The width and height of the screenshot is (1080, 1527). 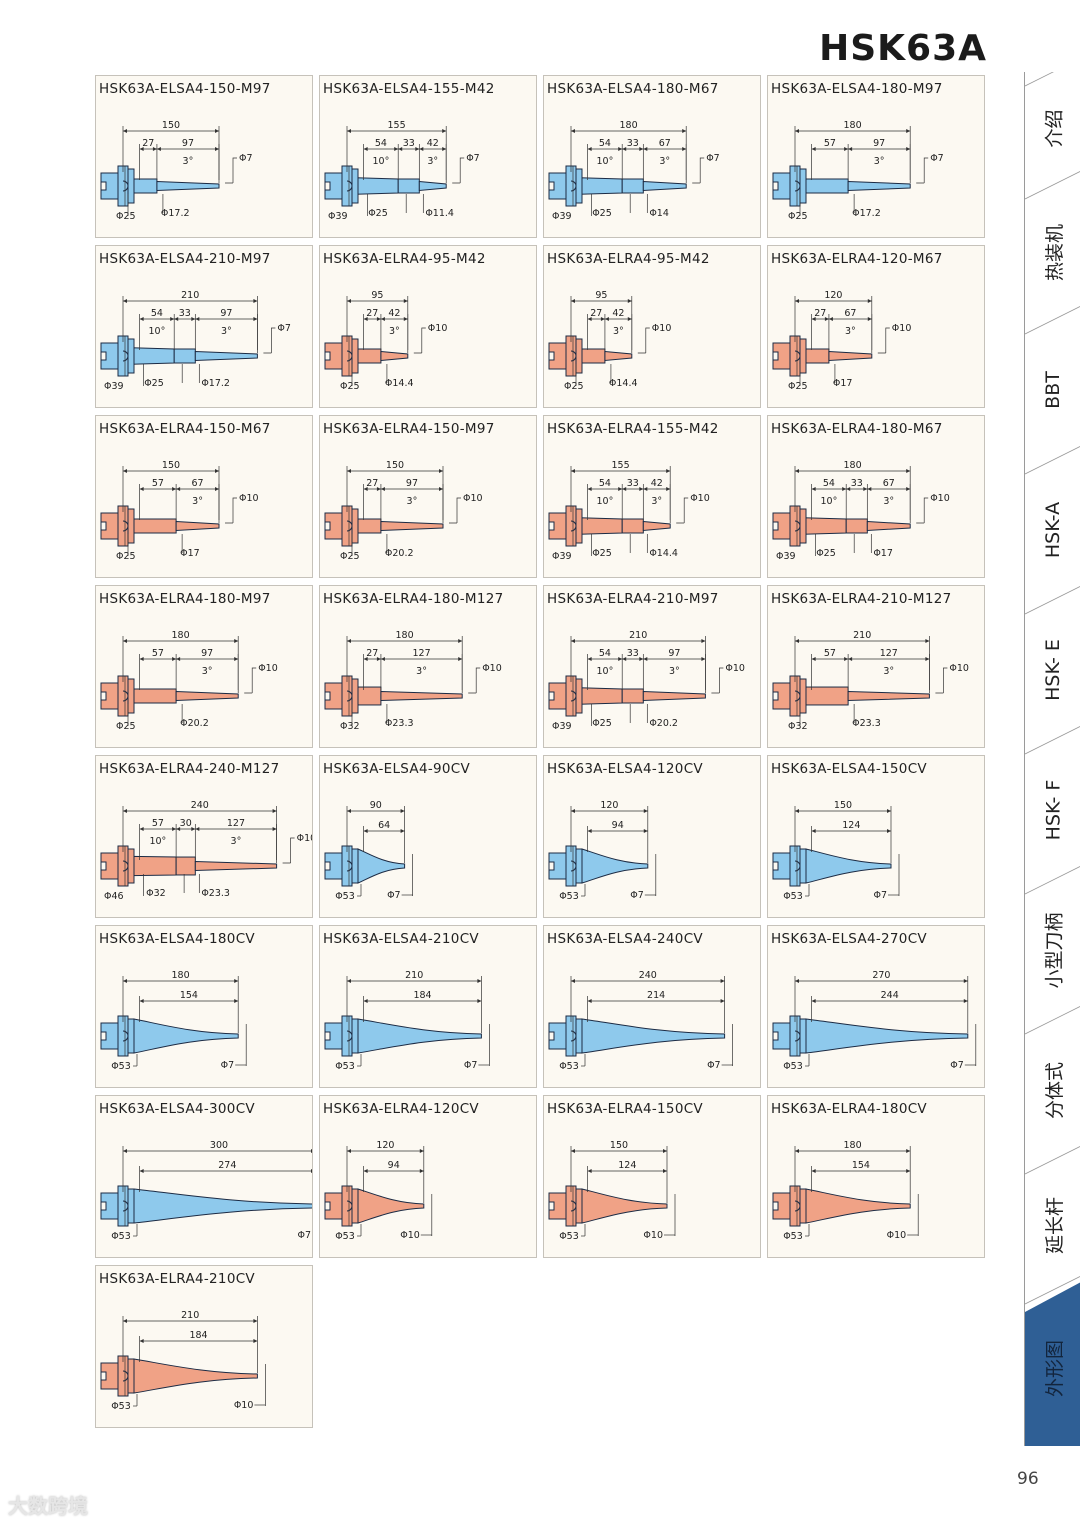 What do you see at coordinates (861, 599) in the screenshot?
I see `product-model-title: HSK63A-ELRA4-210-M127` at bounding box center [861, 599].